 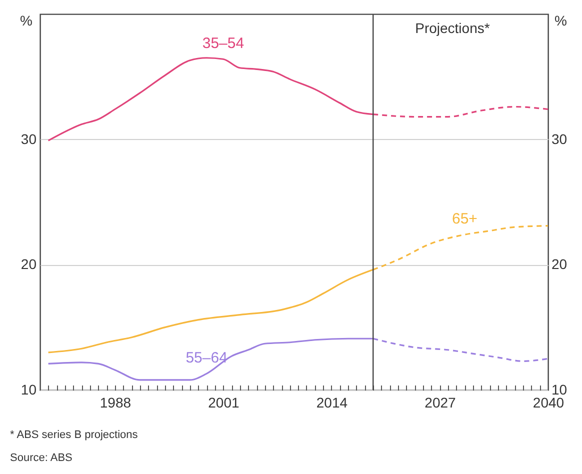 What do you see at coordinates (74, 435) in the screenshot?
I see `text: * ABS series B projections` at bounding box center [74, 435].